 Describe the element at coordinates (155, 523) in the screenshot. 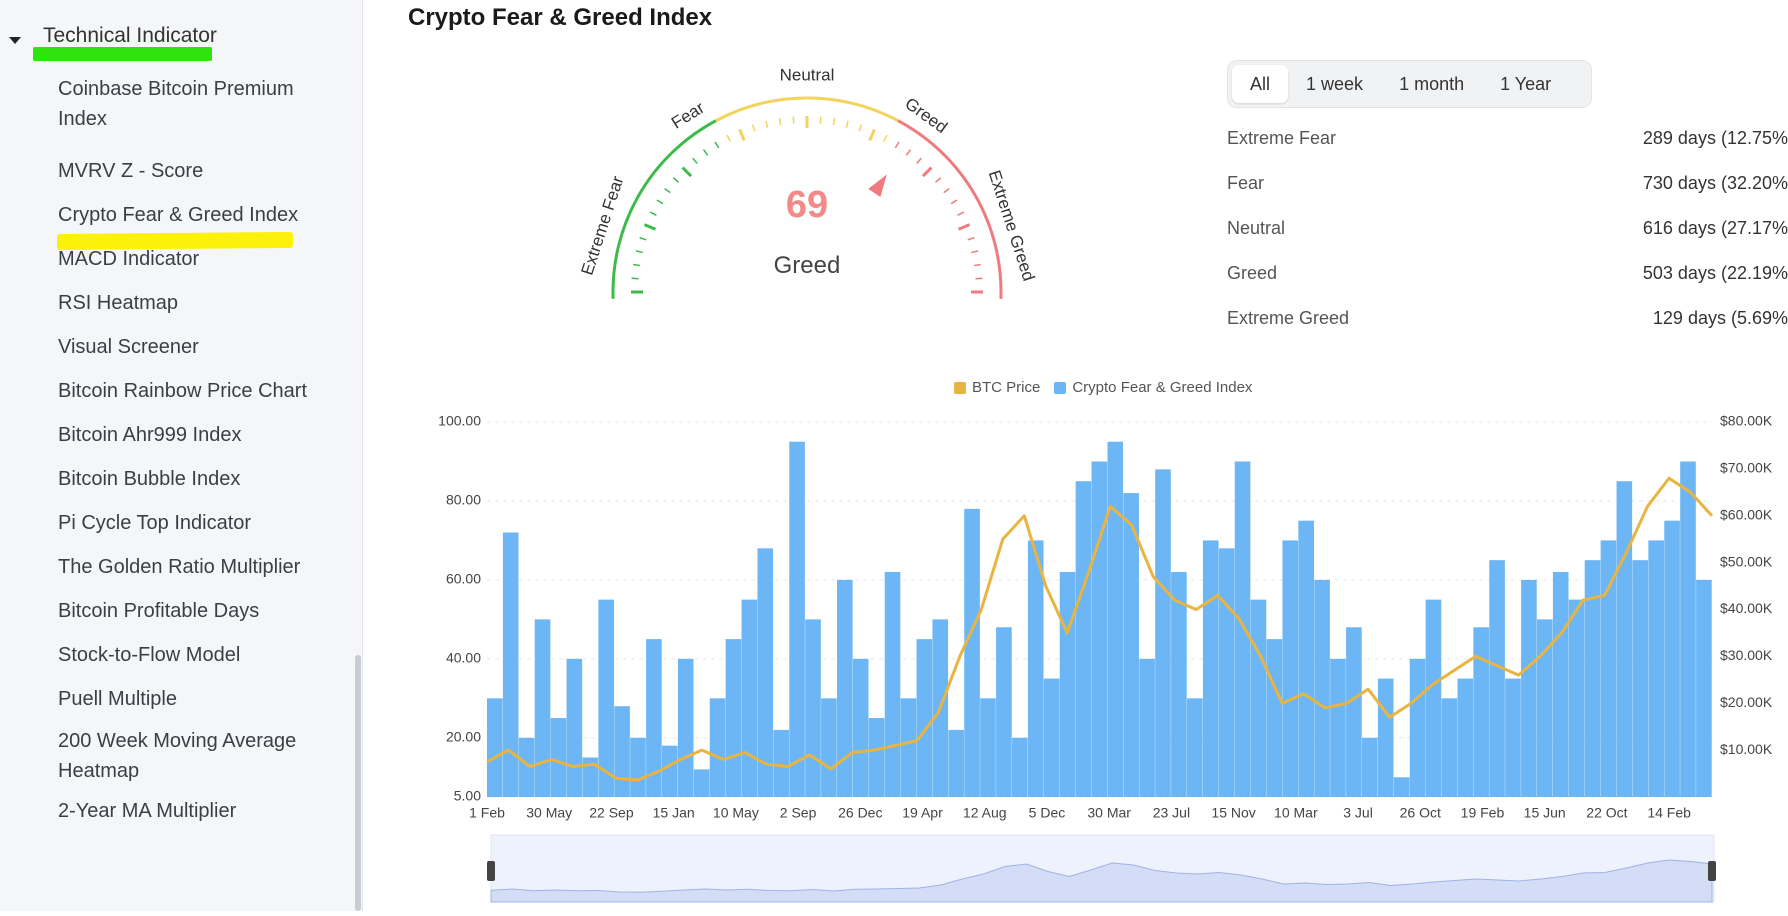

I see `sidebar-item: Pi Cycle Top Indicator` at that location.